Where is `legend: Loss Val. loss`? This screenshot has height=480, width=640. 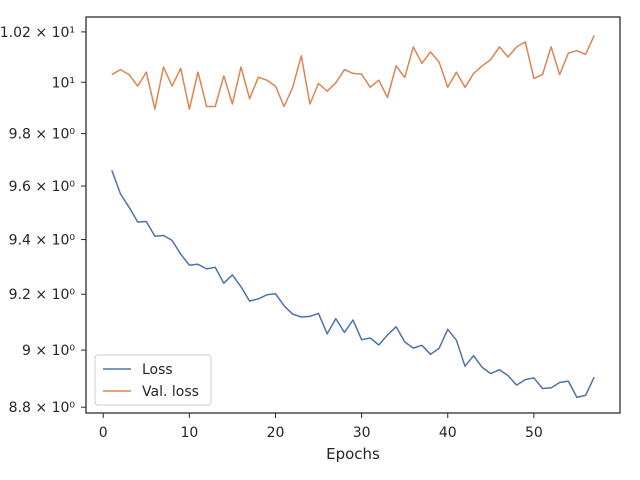
legend: Loss Val. loss is located at coordinates (153, 380).